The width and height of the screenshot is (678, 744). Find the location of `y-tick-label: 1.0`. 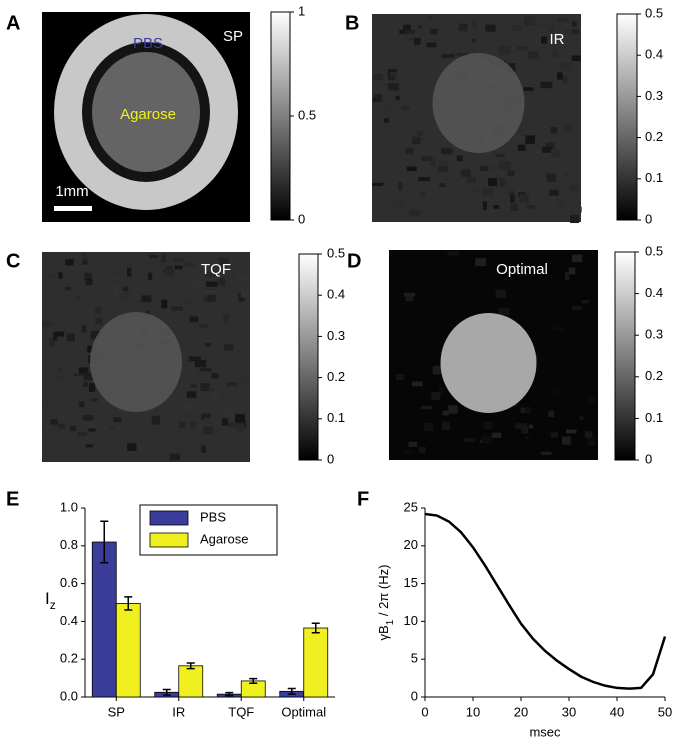

y-tick-label: 1.0 is located at coordinates (69, 506).